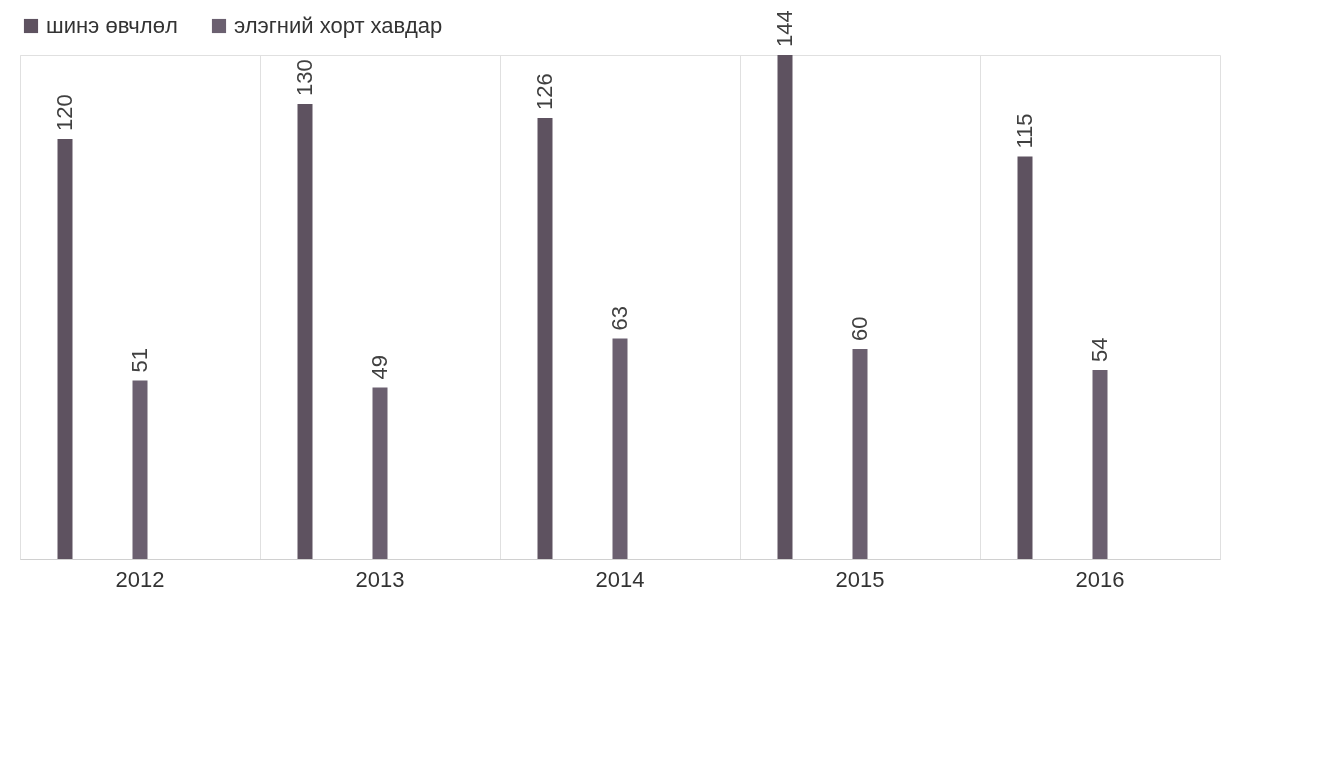 The image size is (1320, 761). What do you see at coordinates (64, 112) in the screenshot?
I see `data-label: 120` at bounding box center [64, 112].